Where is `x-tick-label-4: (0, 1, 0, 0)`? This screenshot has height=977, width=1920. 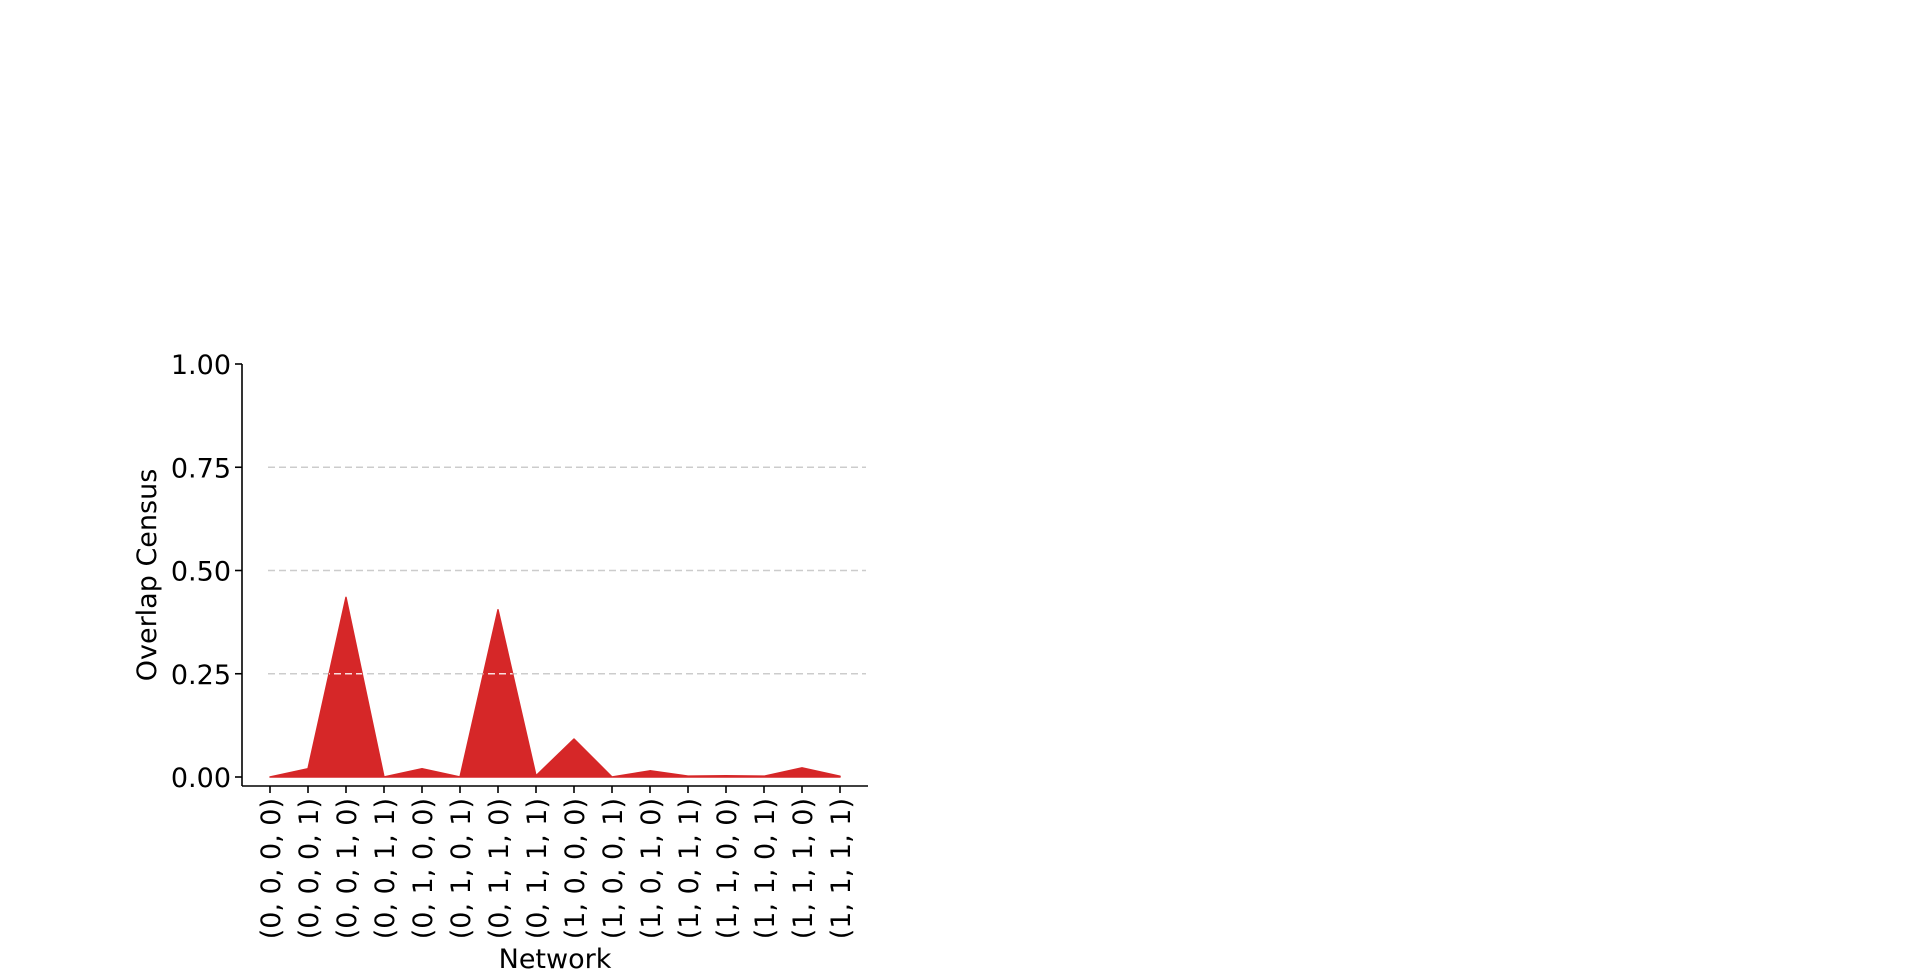 x-tick-label-4: (0, 1, 0, 0) is located at coordinates (423, 868).